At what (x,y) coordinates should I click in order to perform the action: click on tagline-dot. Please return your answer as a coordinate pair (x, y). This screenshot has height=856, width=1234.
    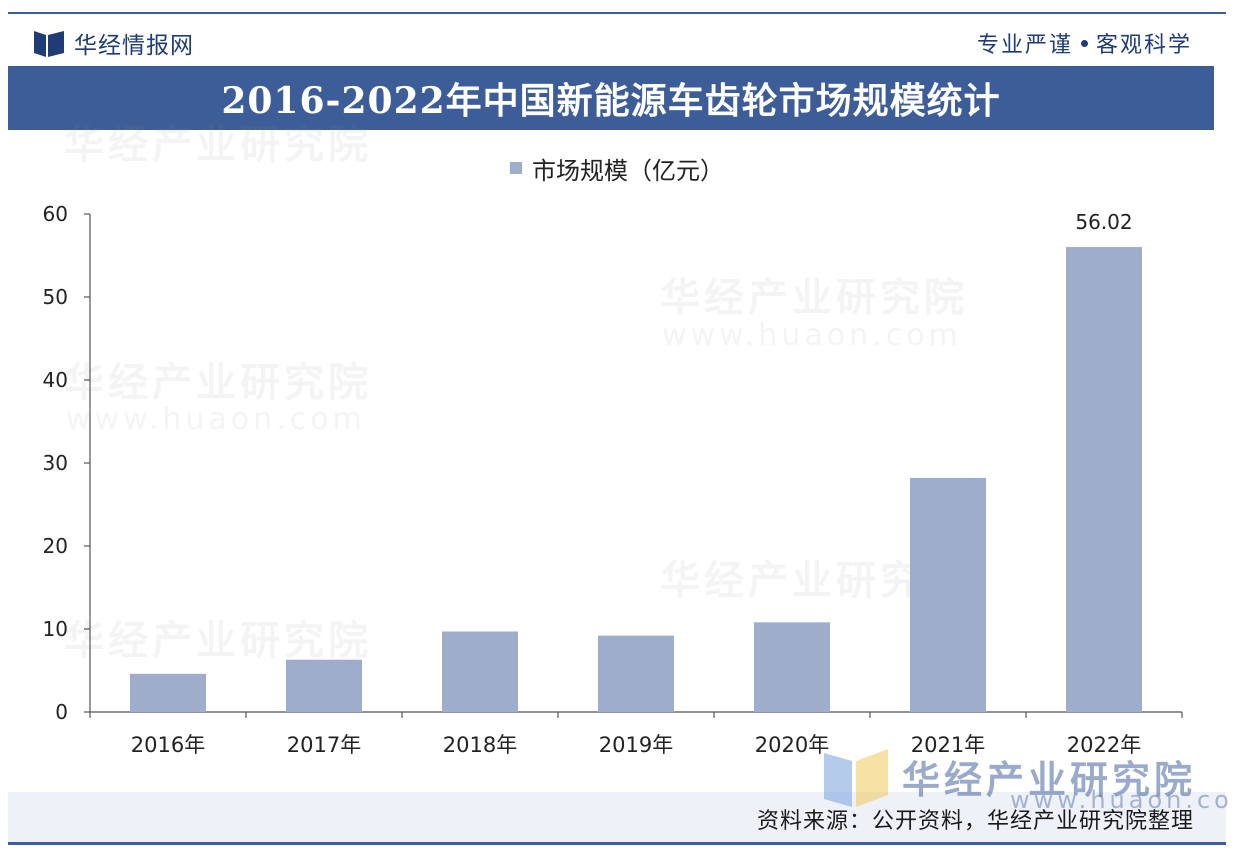
    Looking at the image, I should click on (1084, 43).